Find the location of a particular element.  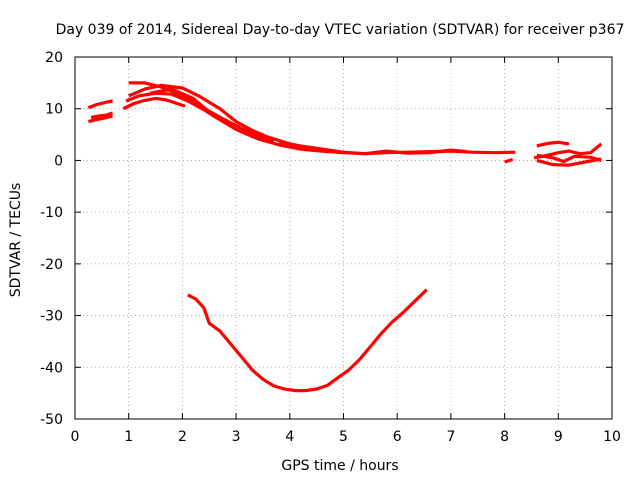

x-tick-labels: 0 1 2 3 4 5 6 7 8 9 10 is located at coordinates (346, 437).